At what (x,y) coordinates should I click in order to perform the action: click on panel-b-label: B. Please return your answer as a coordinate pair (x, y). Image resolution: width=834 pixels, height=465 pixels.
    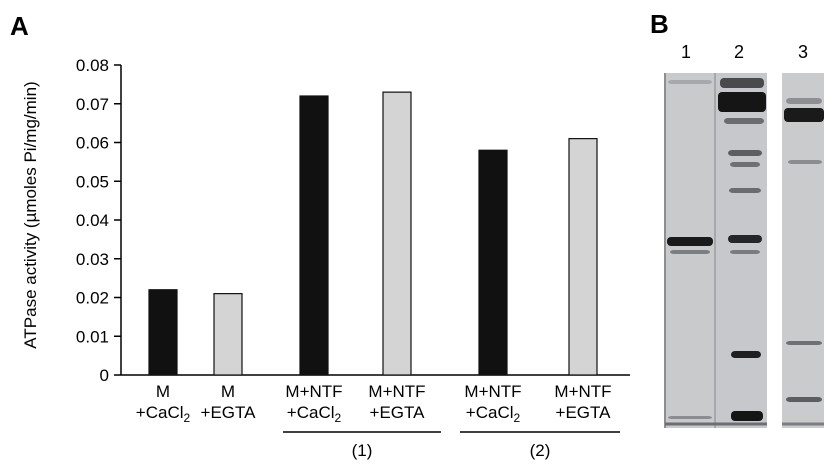
    Looking at the image, I should click on (659, 24).